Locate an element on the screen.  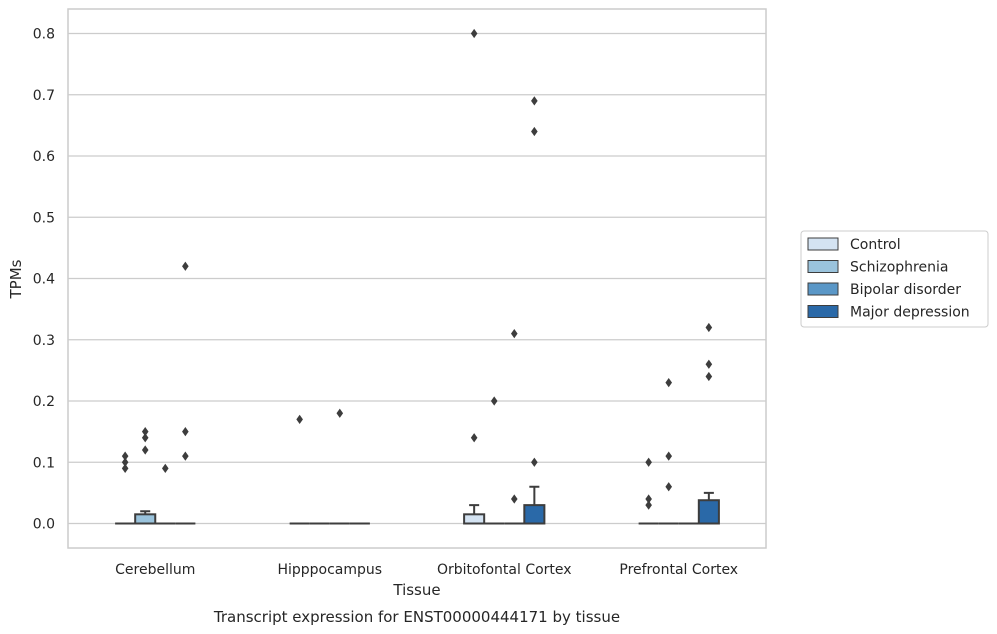
y-tick-label: 0.4 is located at coordinates (44, 280).